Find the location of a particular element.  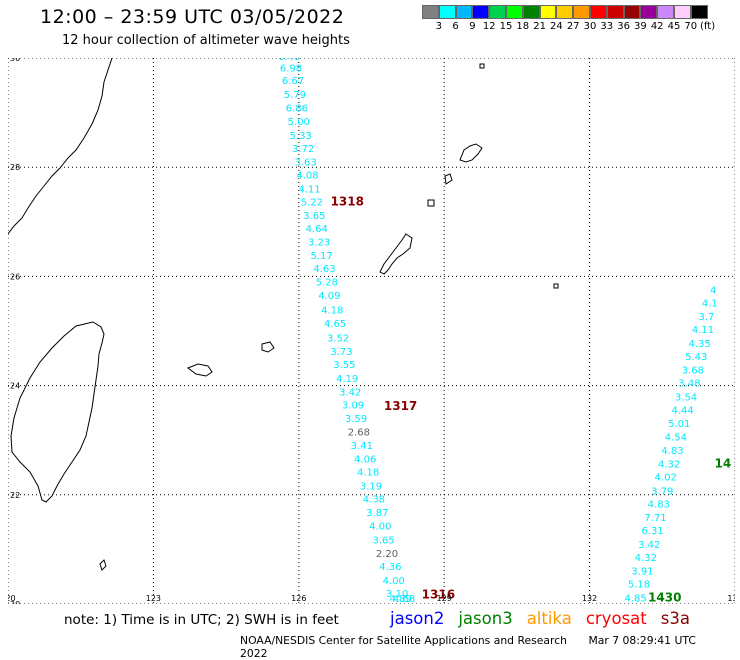

swh-value-label: 2.20 is located at coordinates (387, 554).